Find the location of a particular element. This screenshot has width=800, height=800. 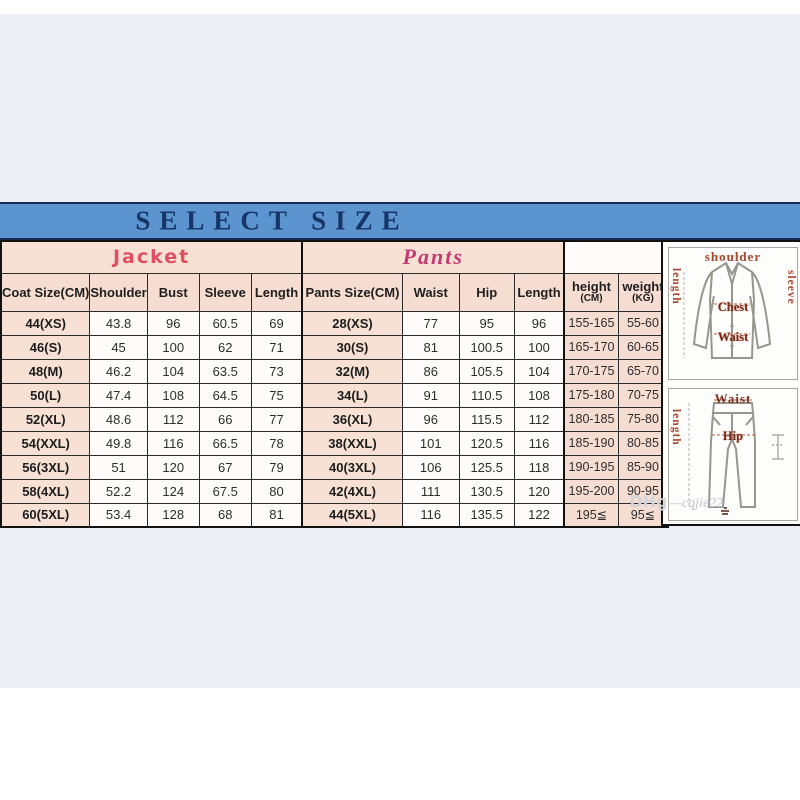

pants-size-cell: 36(XL) is located at coordinates (352, 419).